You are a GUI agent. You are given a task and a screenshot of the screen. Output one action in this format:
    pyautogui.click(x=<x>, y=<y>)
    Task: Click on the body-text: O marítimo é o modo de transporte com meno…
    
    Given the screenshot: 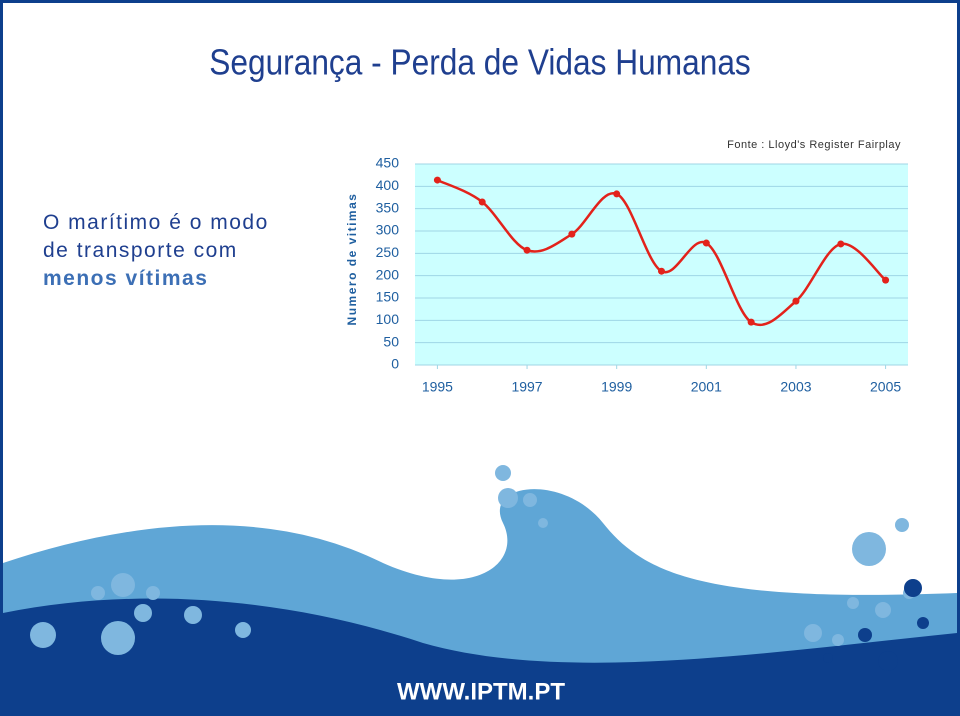 What is the action you would take?
    pyautogui.click(x=156, y=250)
    